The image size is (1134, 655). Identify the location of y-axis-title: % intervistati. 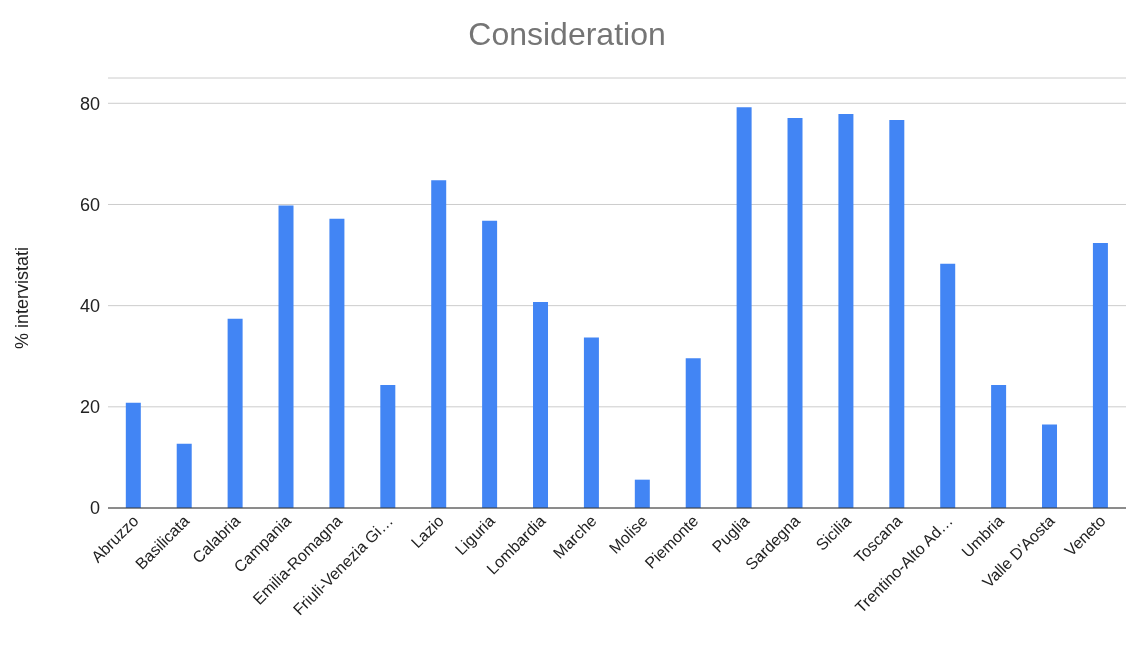
(22, 298).